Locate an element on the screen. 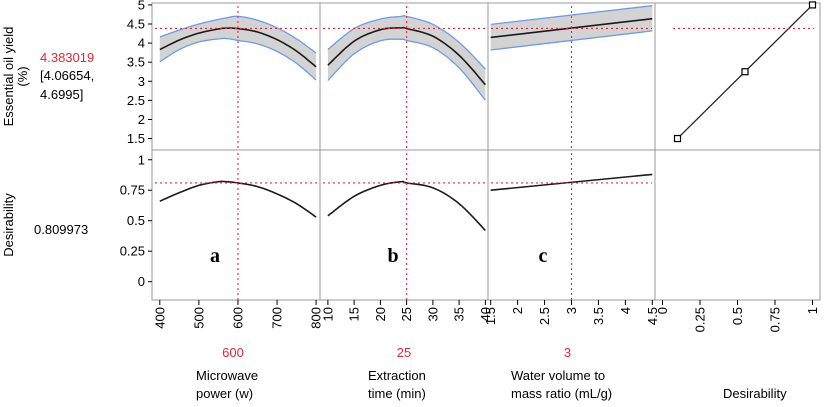 Image resolution: width=827 pixels, height=407 pixels. x-tick-label: 1.5 is located at coordinates (490, 316).